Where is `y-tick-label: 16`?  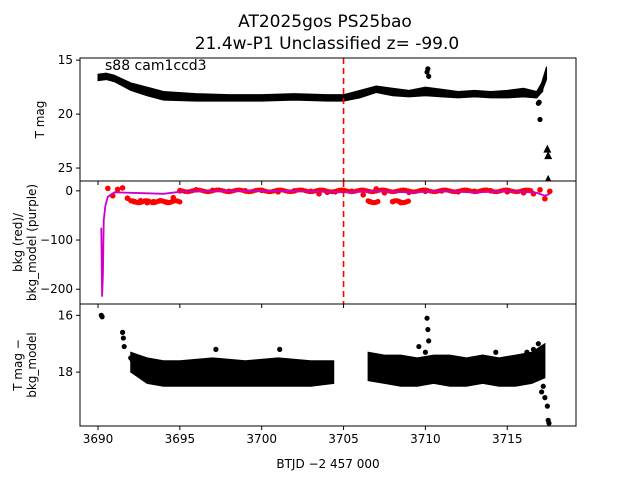 y-tick-label: 16 is located at coordinates (65, 315).